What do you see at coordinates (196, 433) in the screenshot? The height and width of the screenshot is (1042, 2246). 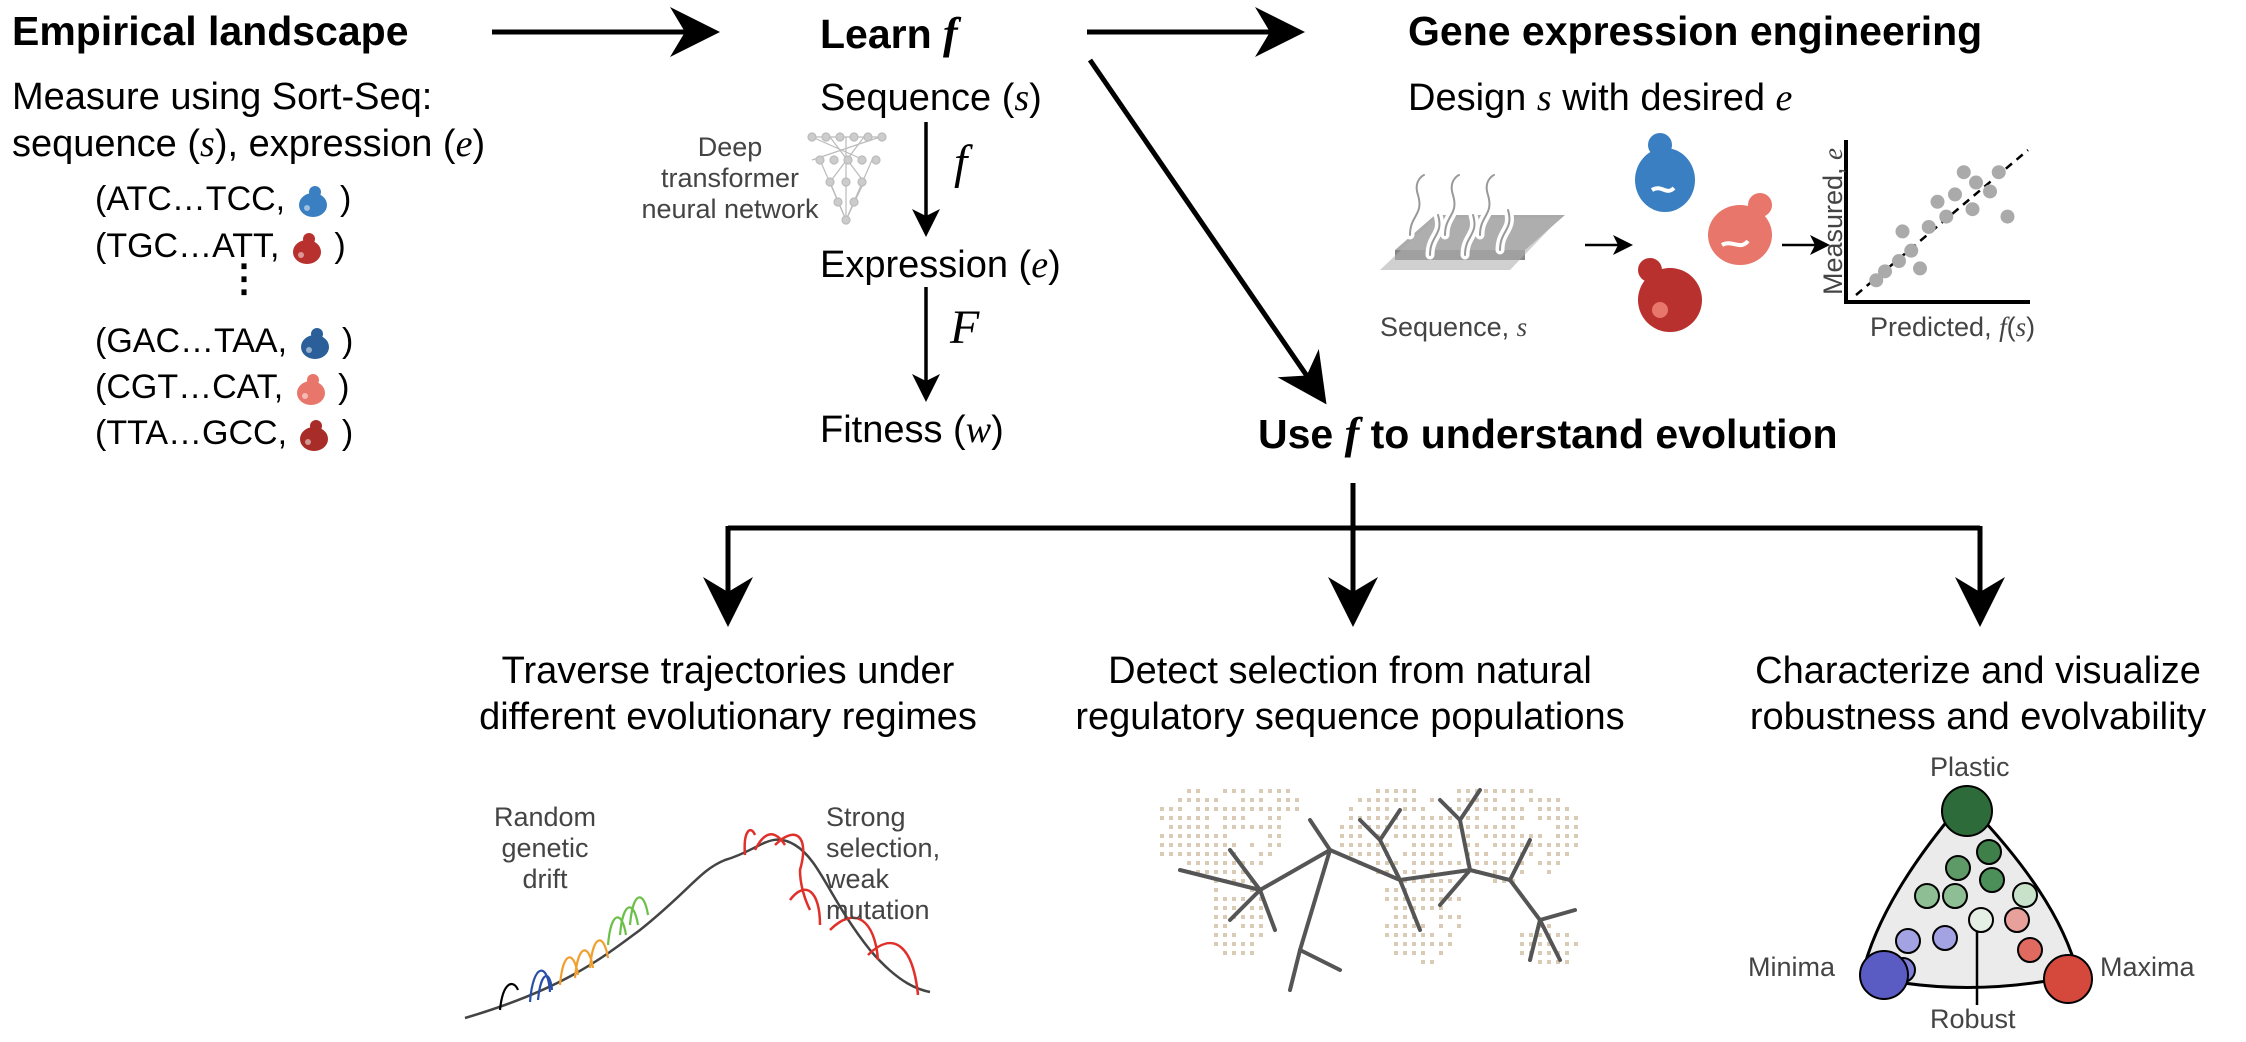 I see `pair-sequence: (TTA…GCC,` at bounding box center [196, 433].